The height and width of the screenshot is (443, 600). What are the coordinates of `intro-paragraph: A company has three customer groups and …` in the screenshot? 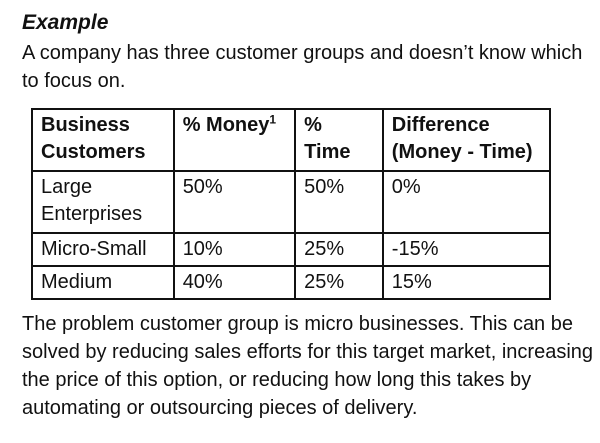 It's located at (302, 67).